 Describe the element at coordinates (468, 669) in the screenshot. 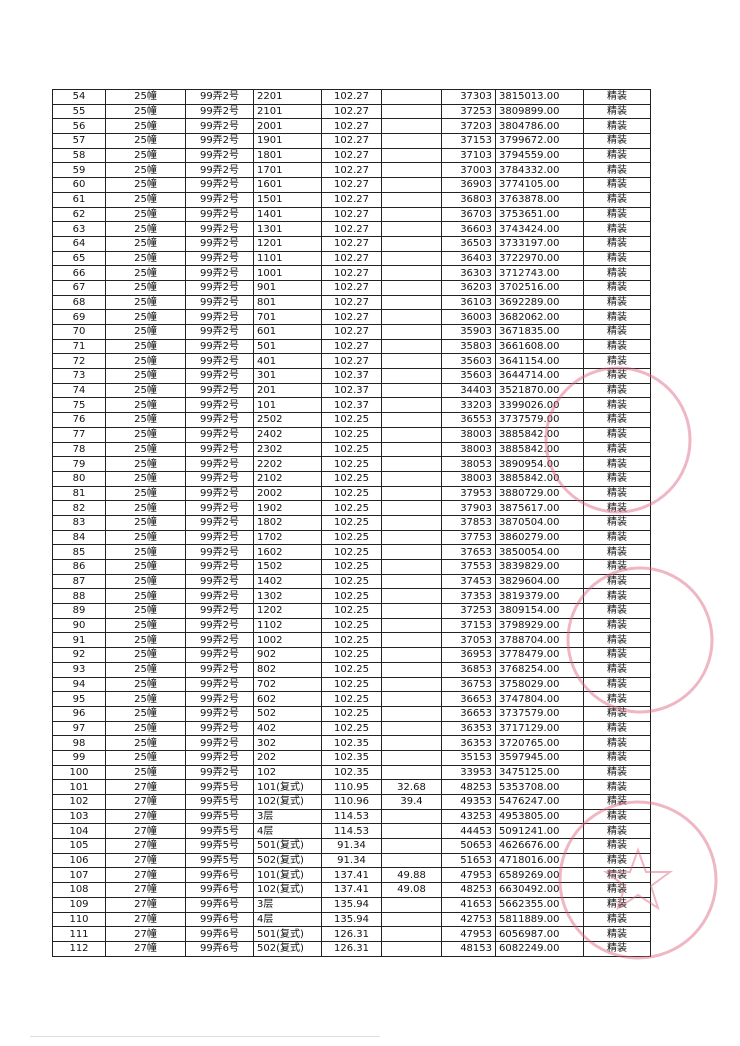

I see `unit-price: 36853` at that location.